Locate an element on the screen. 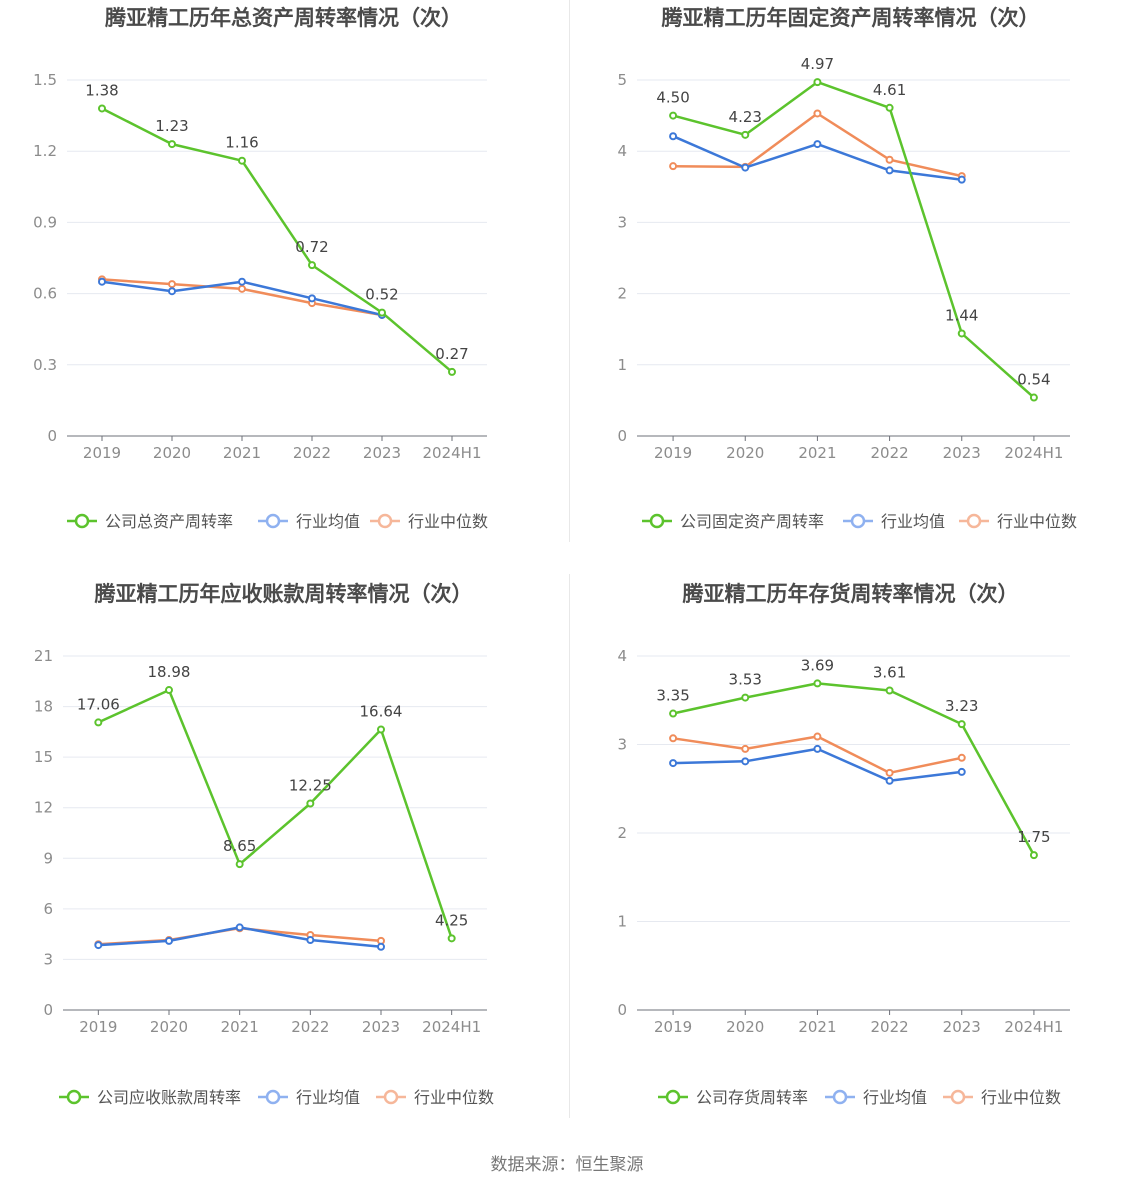 The image size is (1134, 1188). chart-title: 腾亚精工历年应收账款周转率情况（次） is located at coordinates (284, 594).